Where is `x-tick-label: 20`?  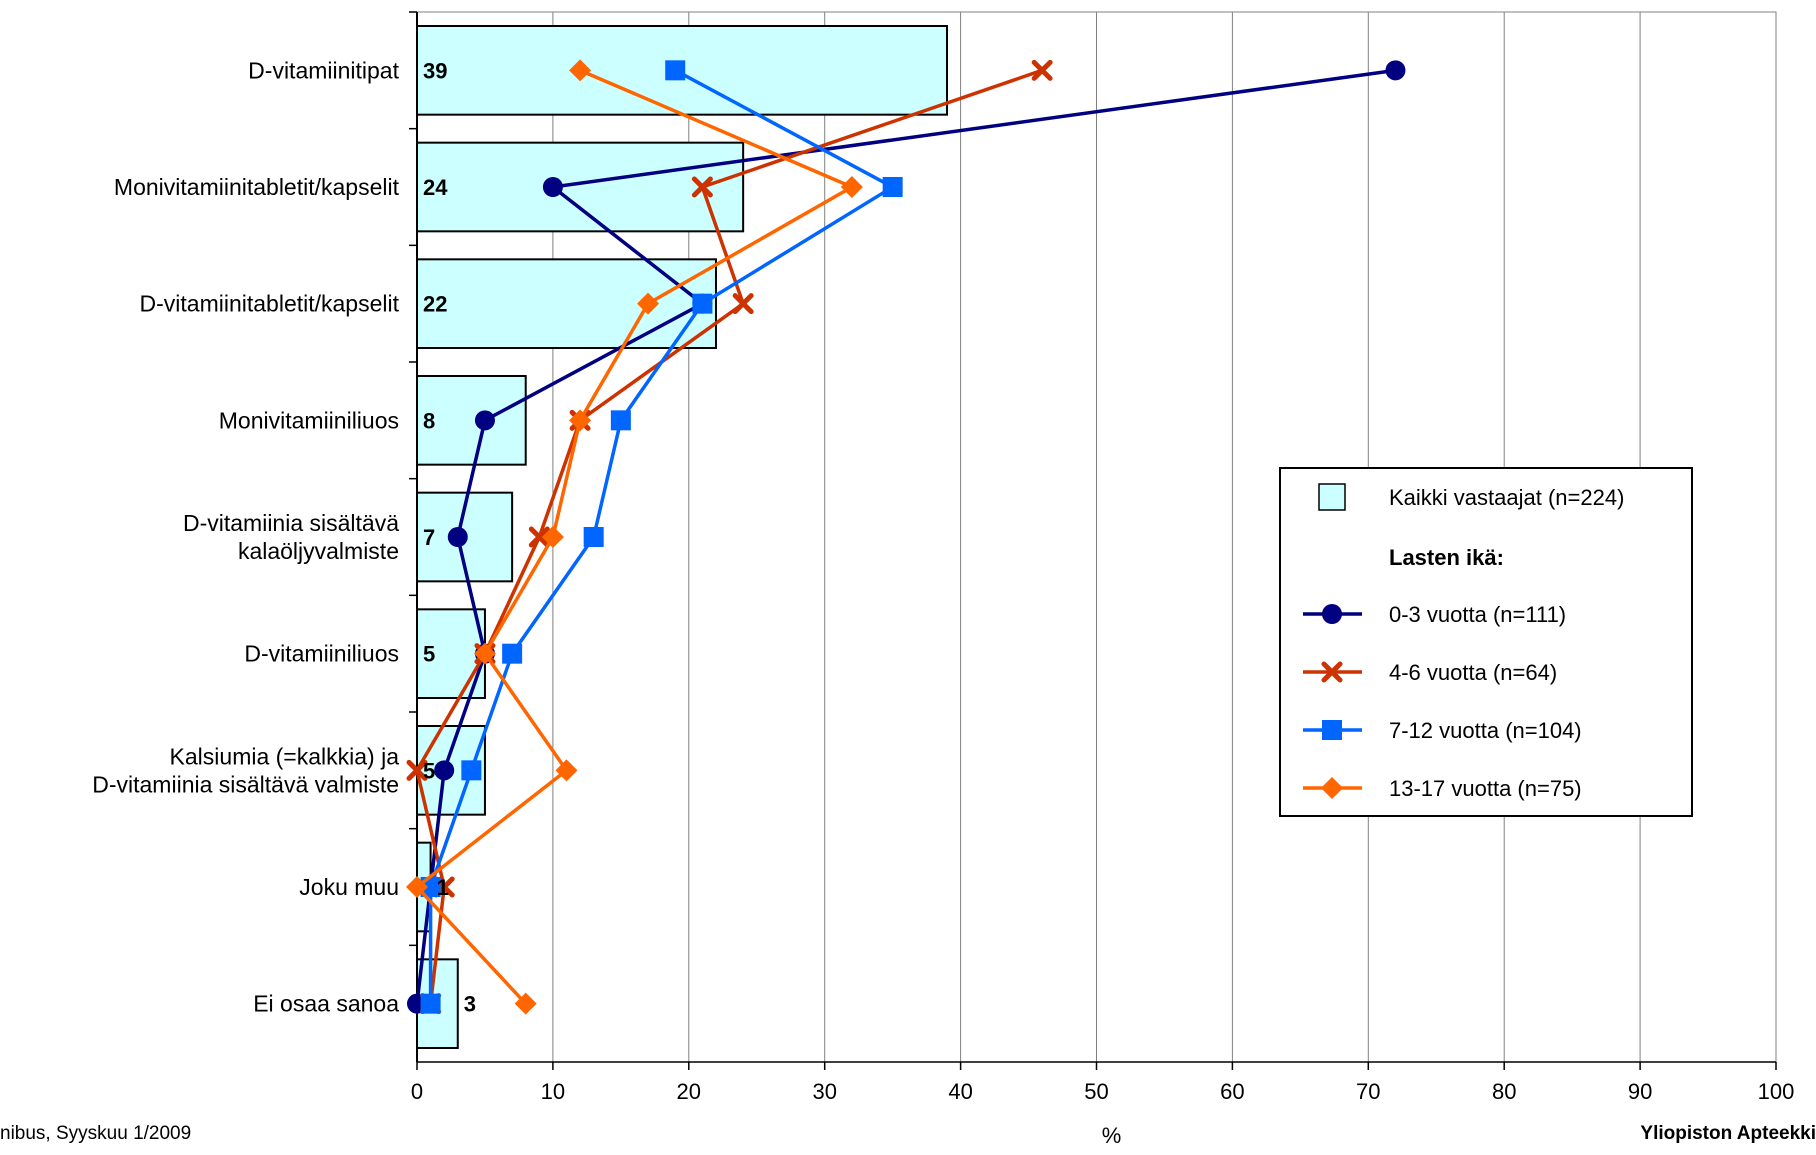 x-tick-label: 20 is located at coordinates (689, 1091).